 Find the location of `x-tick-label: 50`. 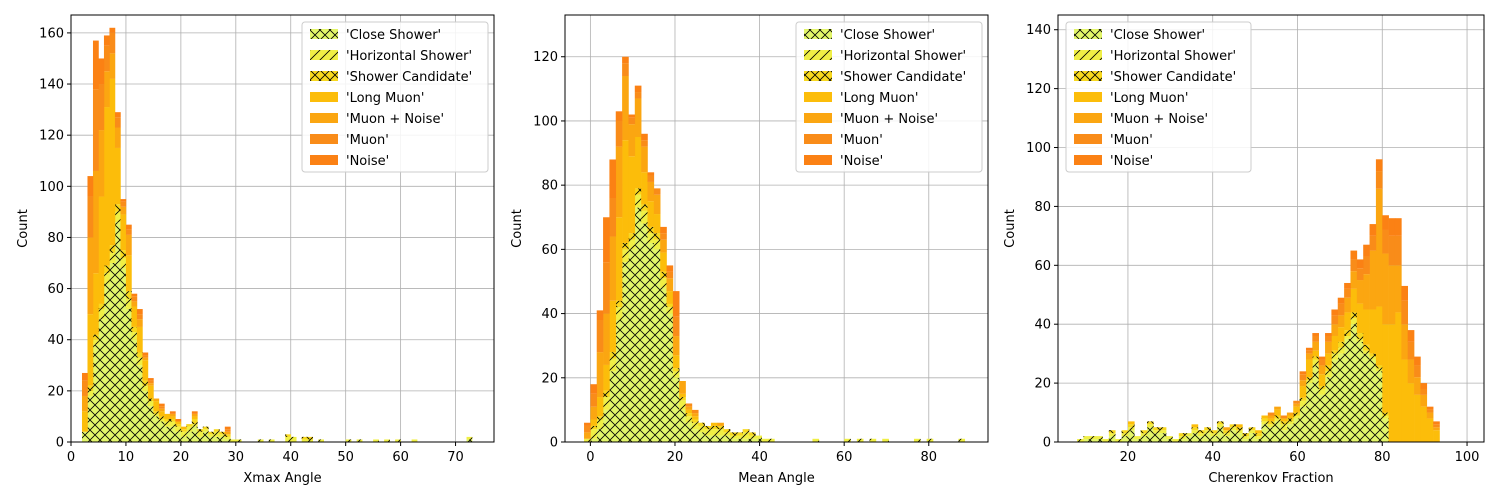

x-tick-label: 50 is located at coordinates (345, 457).